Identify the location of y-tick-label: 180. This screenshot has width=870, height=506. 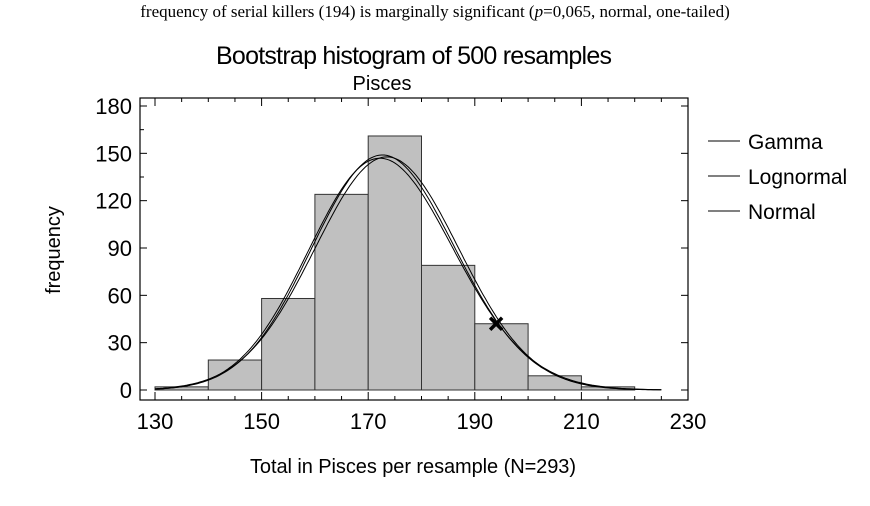
(113, 106).